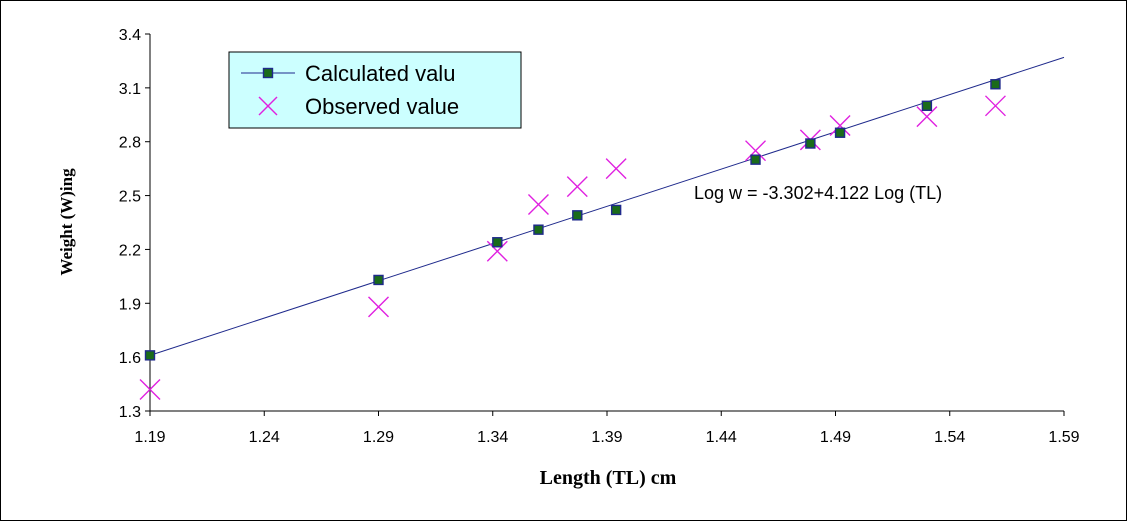  I want to click on y-tick-label: 3.1, so click(130, 89).